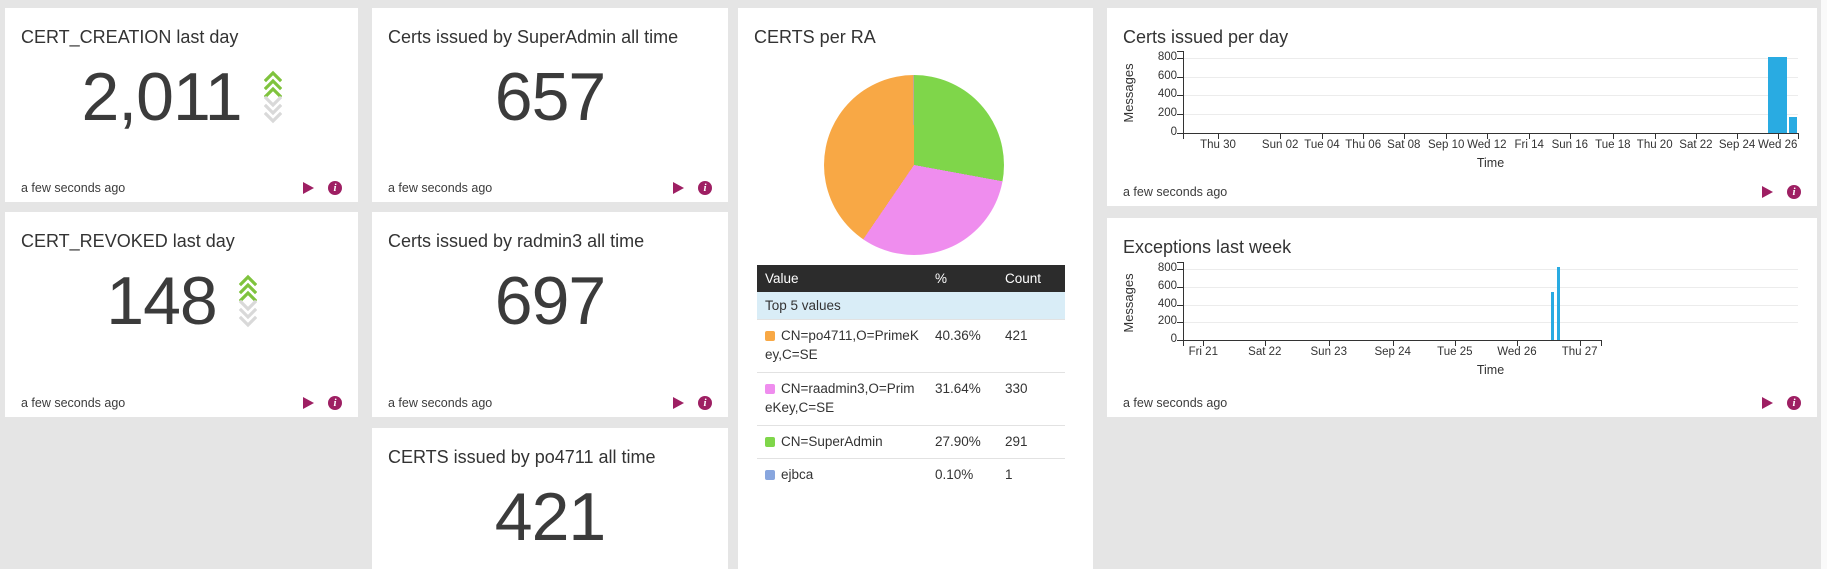 The image size is (1827, 569). Describe the element at coordinates (1031, 346) in the screenshot. I see `count-cell: 421` at that location.